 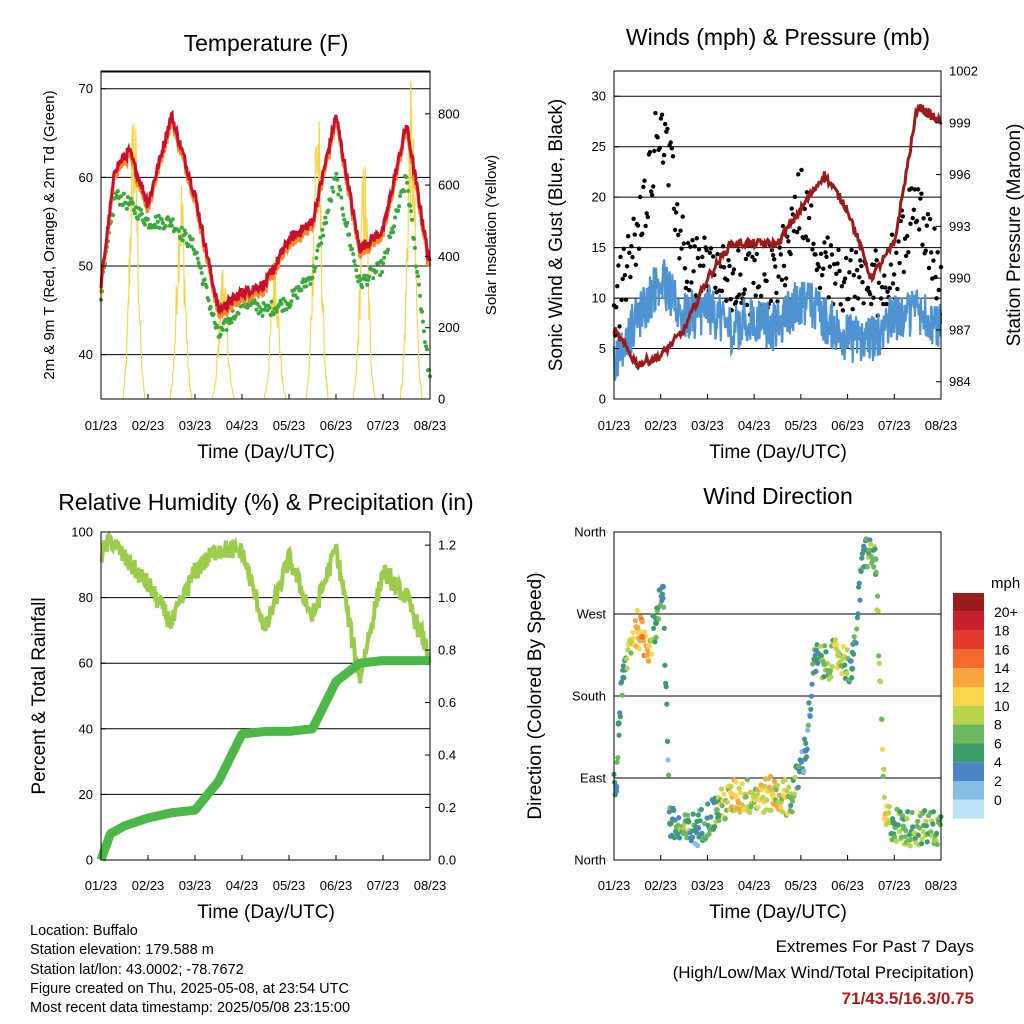 What do you see at coordinates (242, 885) in the screenshot?
I see `x-tick-label: 04/23` at bounding box center [242, 885].